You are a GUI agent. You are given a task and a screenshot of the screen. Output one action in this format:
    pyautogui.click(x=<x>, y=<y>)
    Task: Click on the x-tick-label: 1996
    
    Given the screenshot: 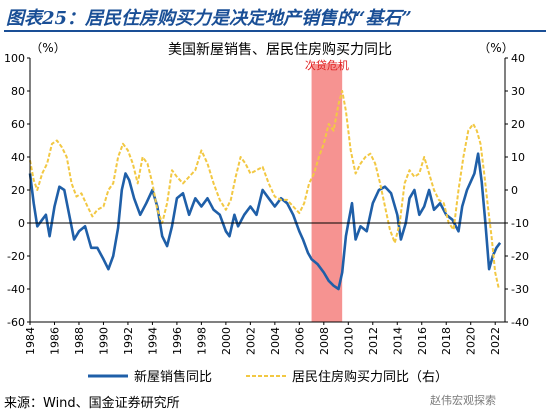 What is the action you would take?
    pyautogui.click(x=177, y=341)
    